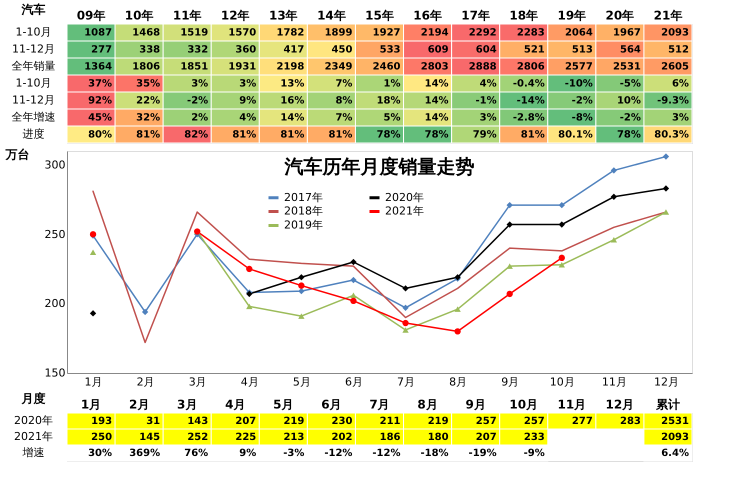 This screenshot has height=494, width=732. I want to click on data-label: -9%, so click(534, 453).